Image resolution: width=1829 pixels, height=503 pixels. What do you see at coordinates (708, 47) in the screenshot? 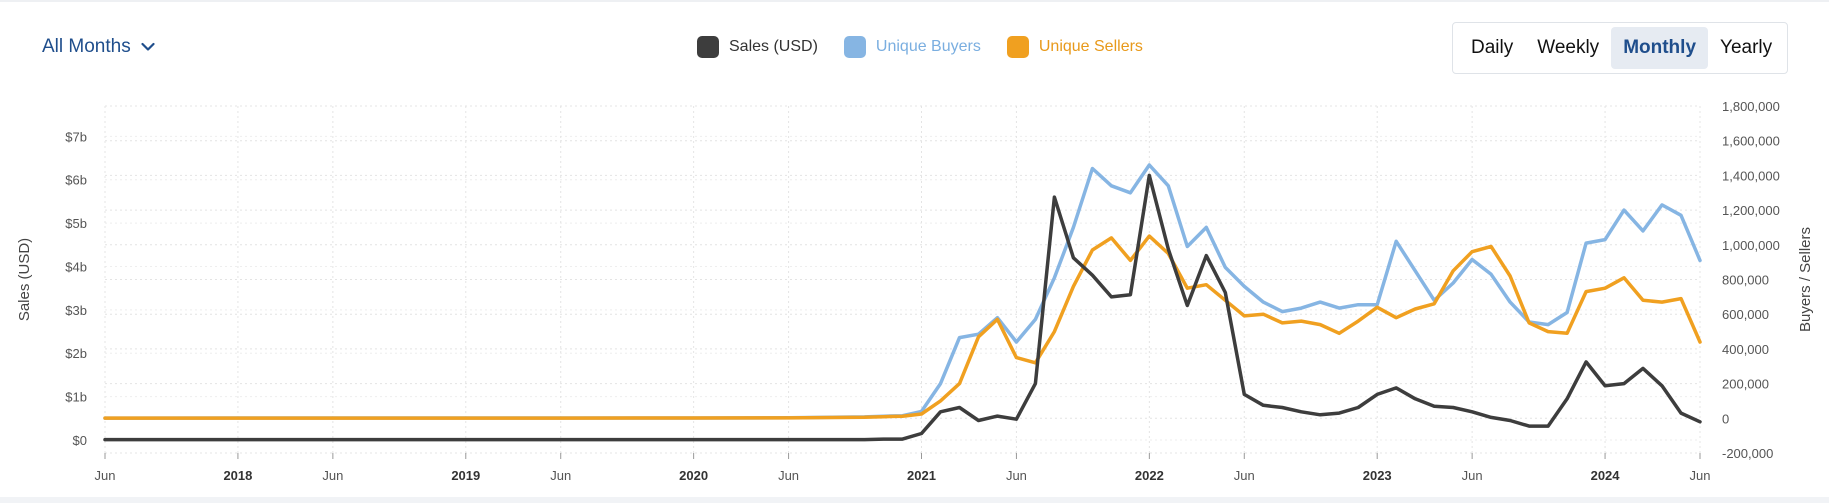
I see `legend-swatch-sales` at bounding box center [708, 47].